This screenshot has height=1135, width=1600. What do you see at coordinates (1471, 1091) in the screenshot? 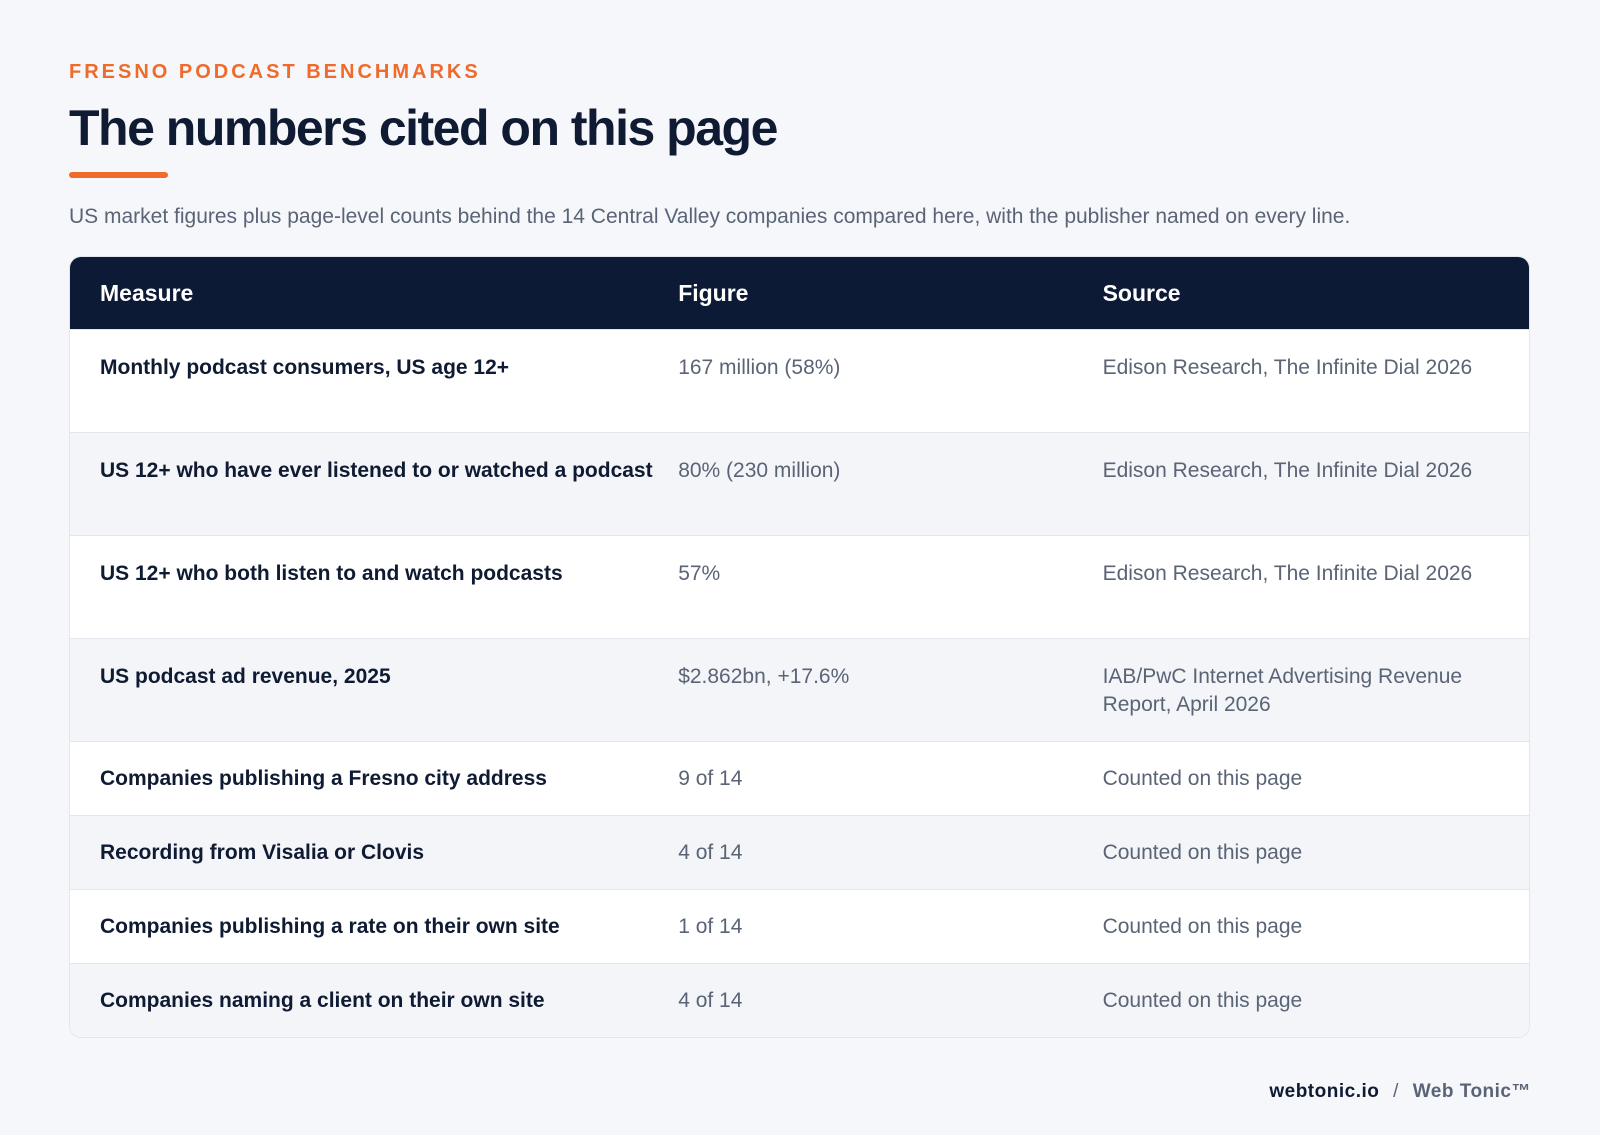
I see `footer-brand: Web Tonic™` at bounding box center [1471, 1091].